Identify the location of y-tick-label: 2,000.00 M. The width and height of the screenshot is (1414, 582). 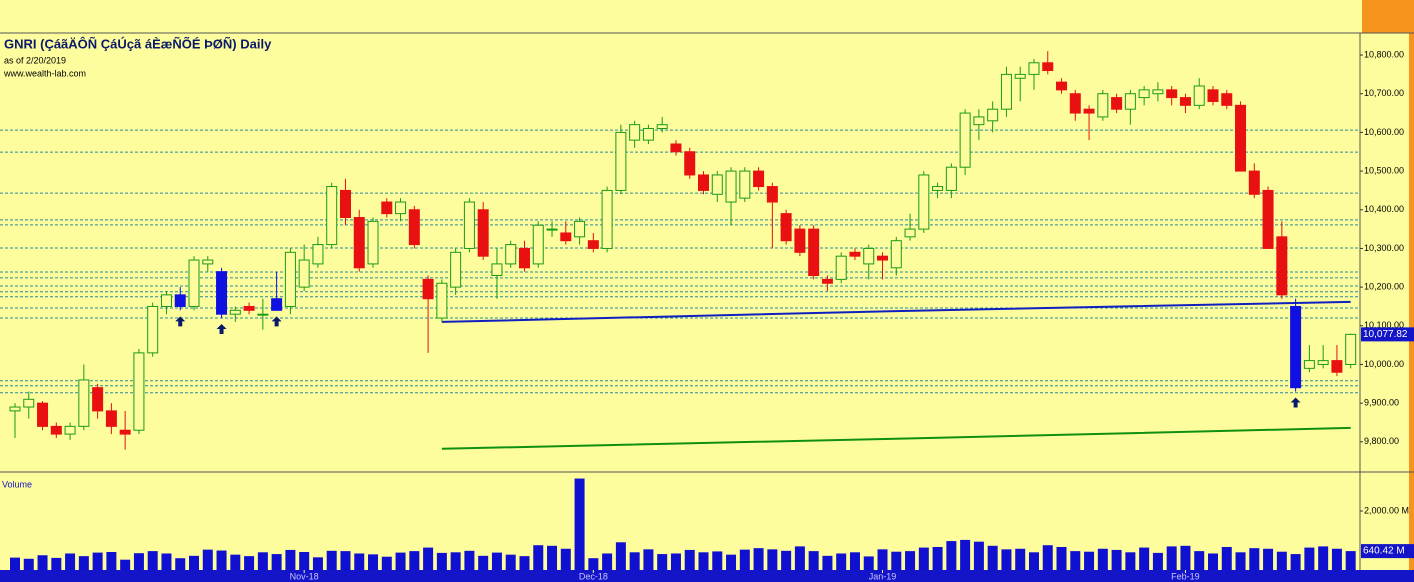
(1386, 510).